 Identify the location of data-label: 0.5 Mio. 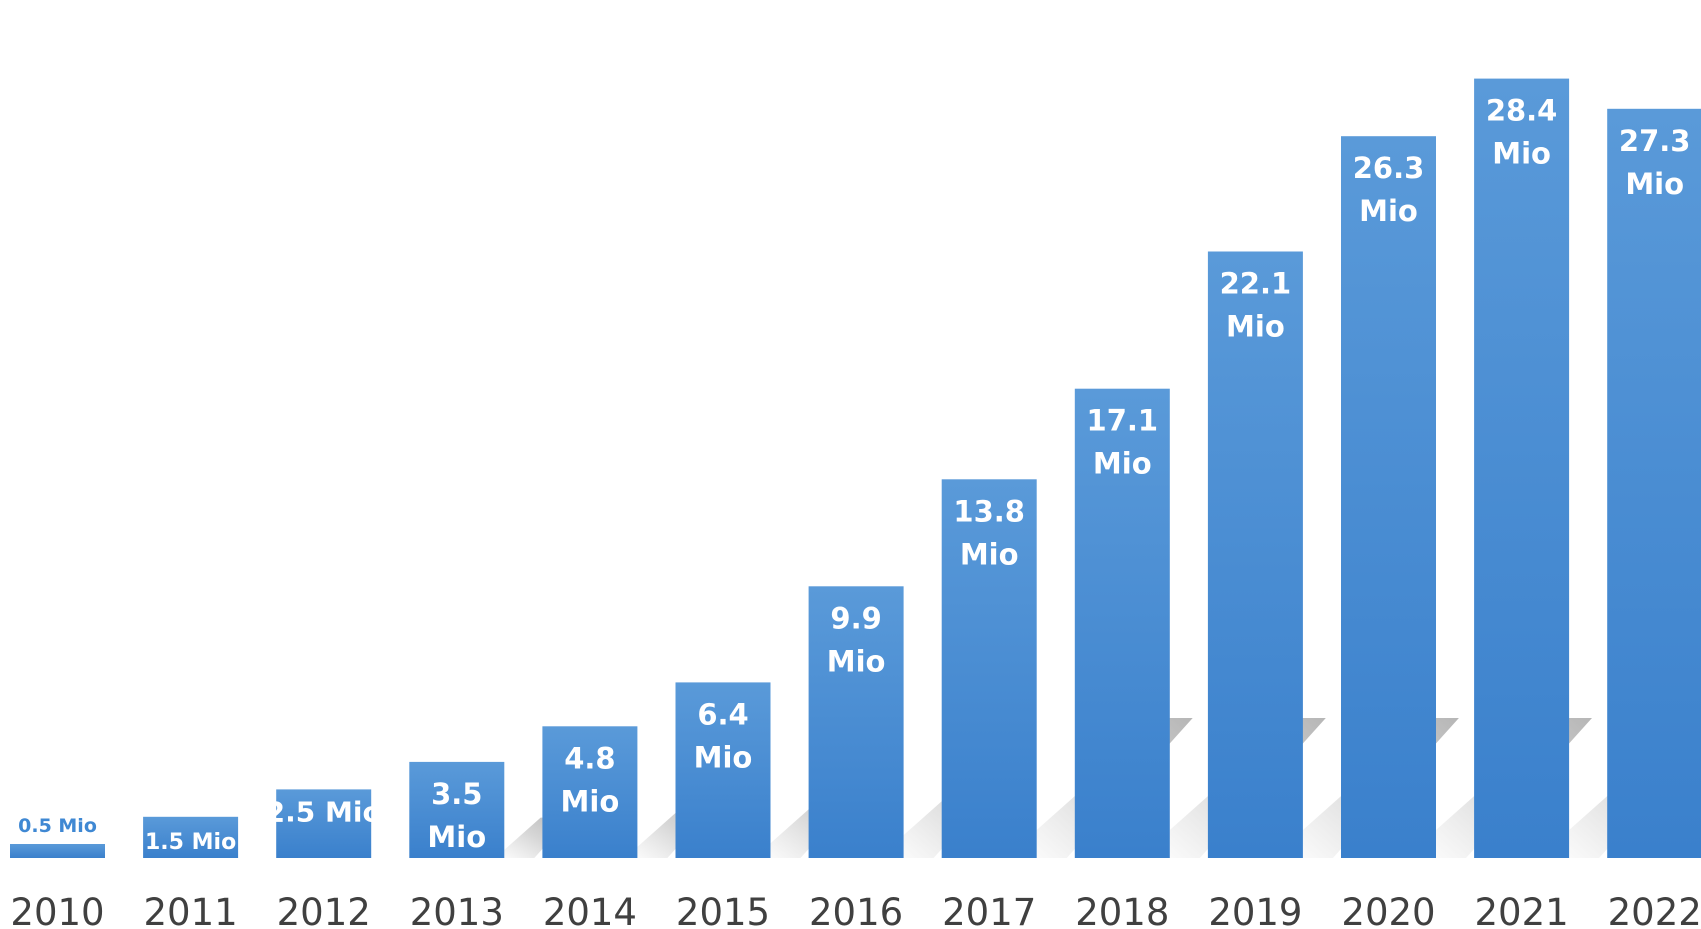
(57, 826).